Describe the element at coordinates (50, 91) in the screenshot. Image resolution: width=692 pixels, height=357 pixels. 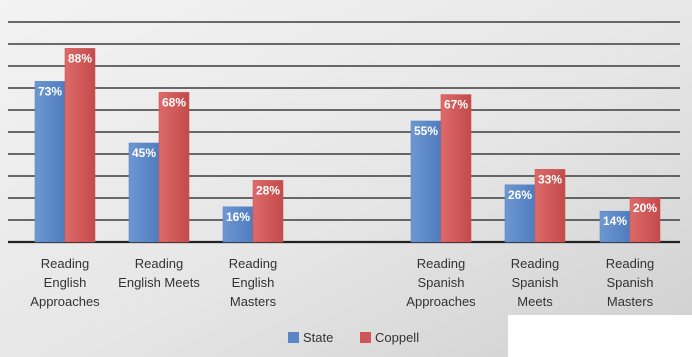
I see `data-label-state-1: 73%` at that location.